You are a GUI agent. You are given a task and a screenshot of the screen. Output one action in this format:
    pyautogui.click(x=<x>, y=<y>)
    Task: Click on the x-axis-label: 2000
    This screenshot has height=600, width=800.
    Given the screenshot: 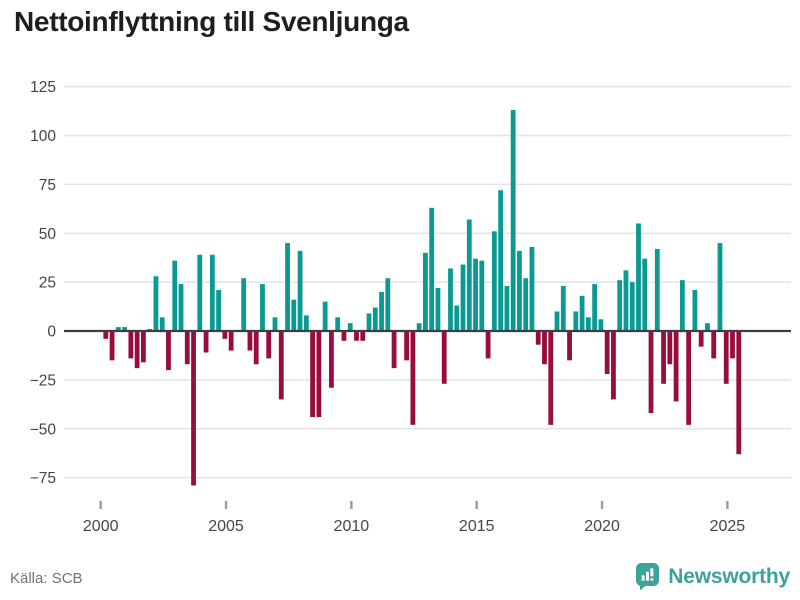 What is the action you would take?
    pyautogui.click(x=101, y=526)
    